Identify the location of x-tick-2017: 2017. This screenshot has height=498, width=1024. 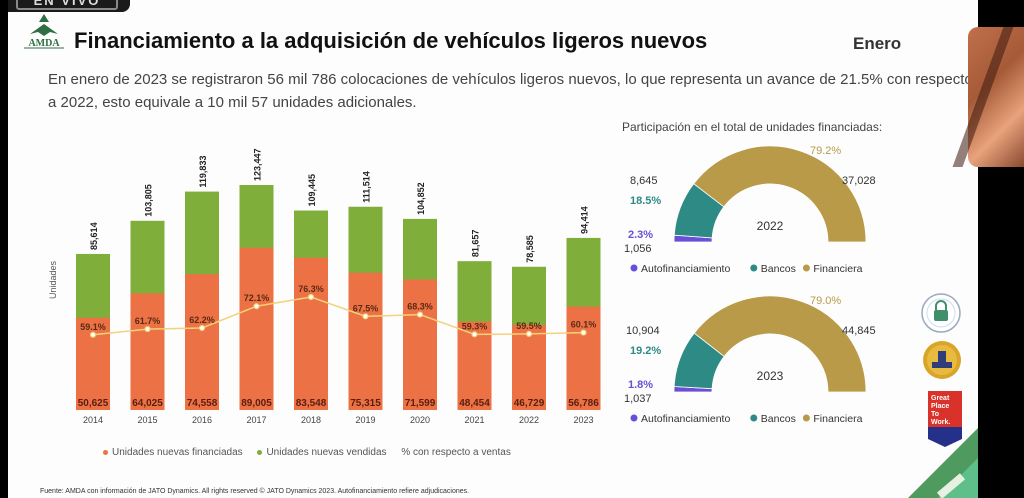
(256, 420).